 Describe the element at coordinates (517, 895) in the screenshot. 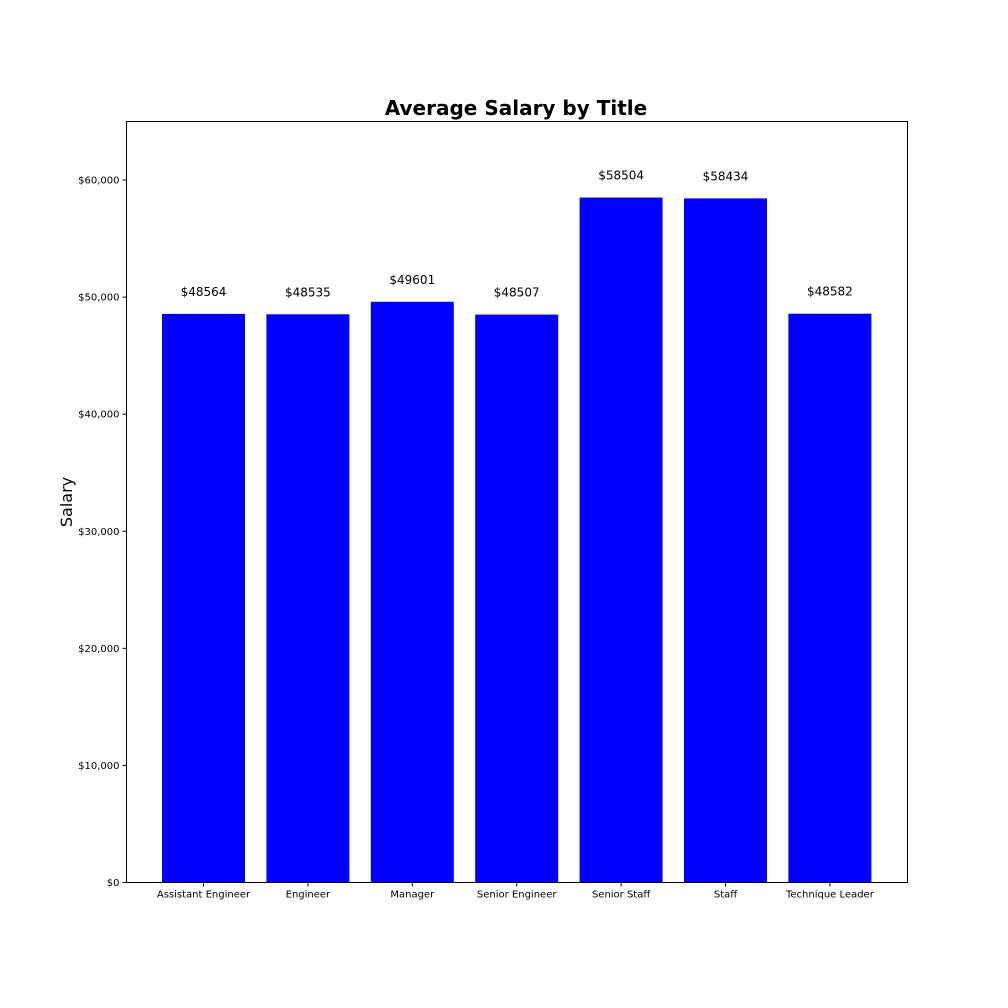

I see `x-tick-label: Senior Engineer` at that location.